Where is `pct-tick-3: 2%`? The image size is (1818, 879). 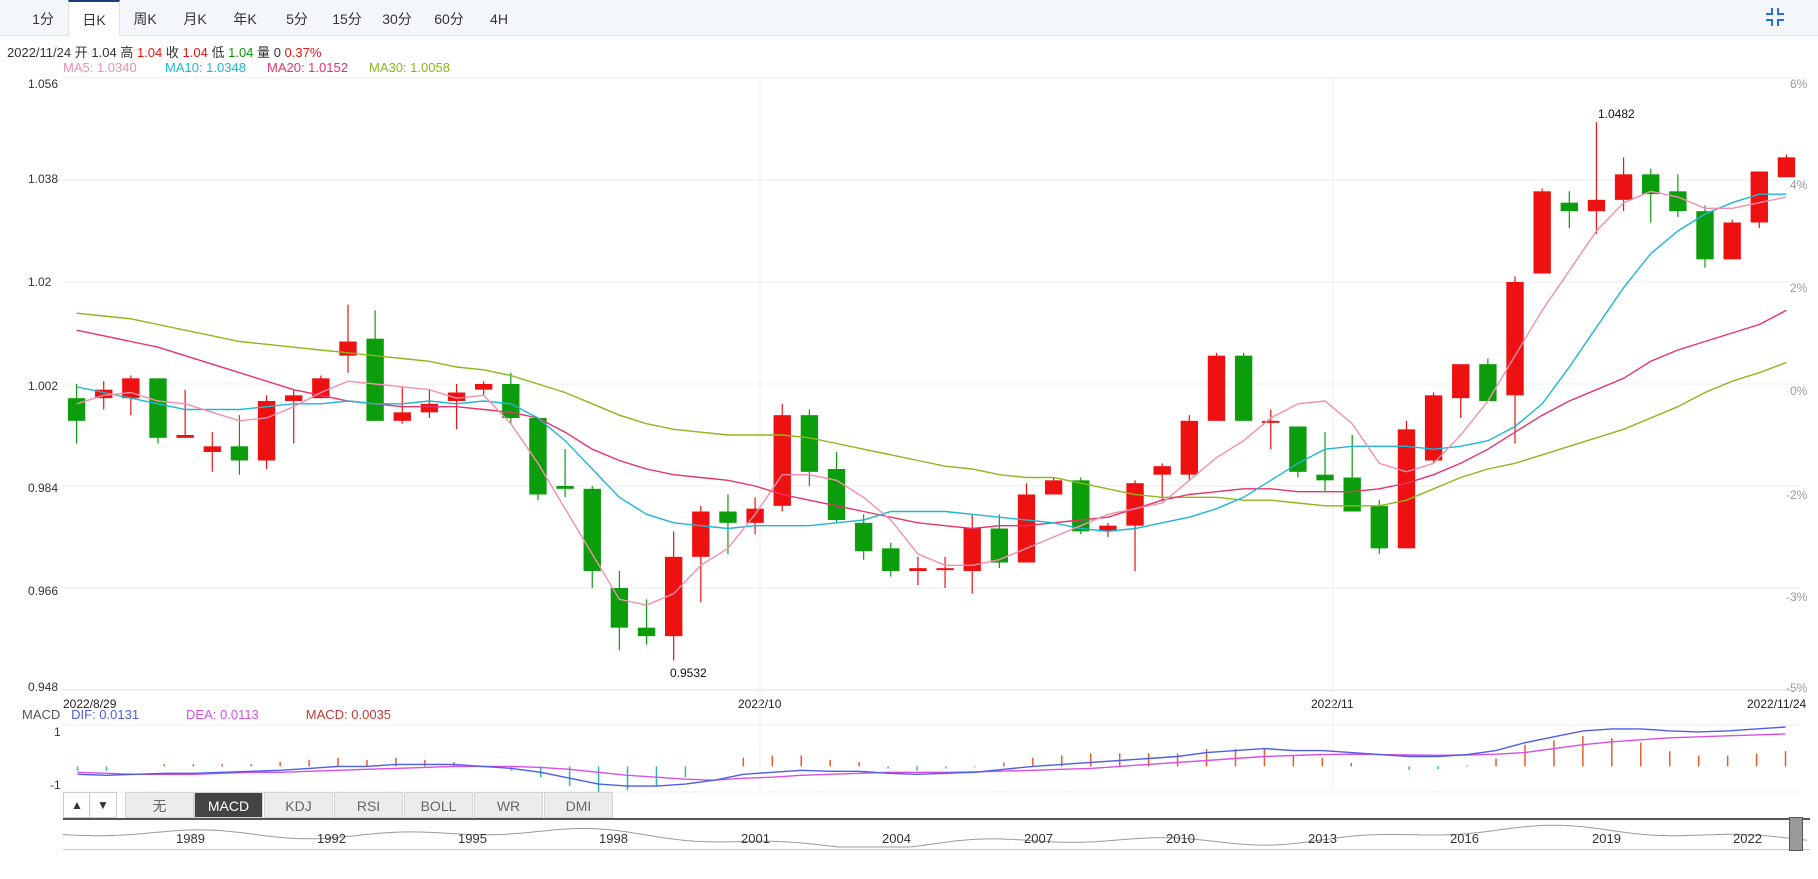
pct-tick-3: 2% is located at coordinates (1799, 288).